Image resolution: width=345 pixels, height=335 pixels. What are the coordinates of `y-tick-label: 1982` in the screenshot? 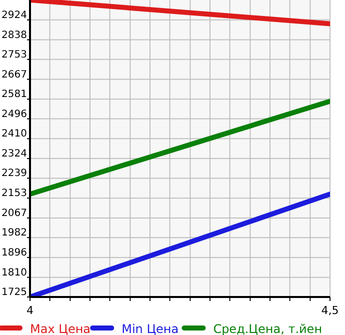 It's located at (14, 233).